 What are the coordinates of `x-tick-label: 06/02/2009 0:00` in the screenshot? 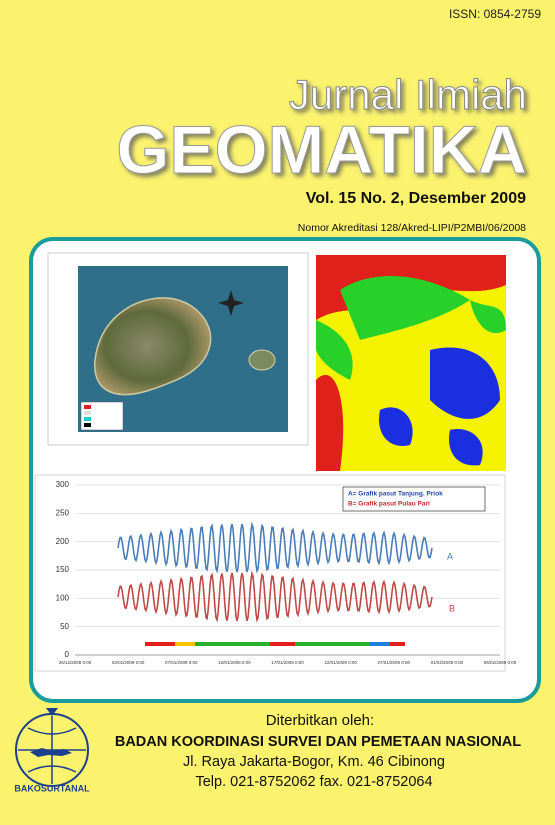 It's located at (500, 662).